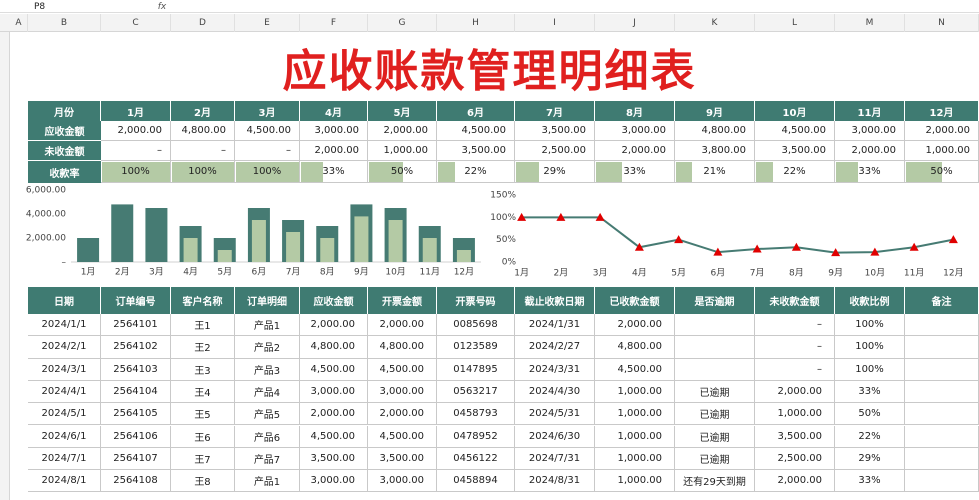  What do you see at coordinates (203, 392) in the screenshot?
I see `detail-cell: 王4` at bounding box center [203, 392].